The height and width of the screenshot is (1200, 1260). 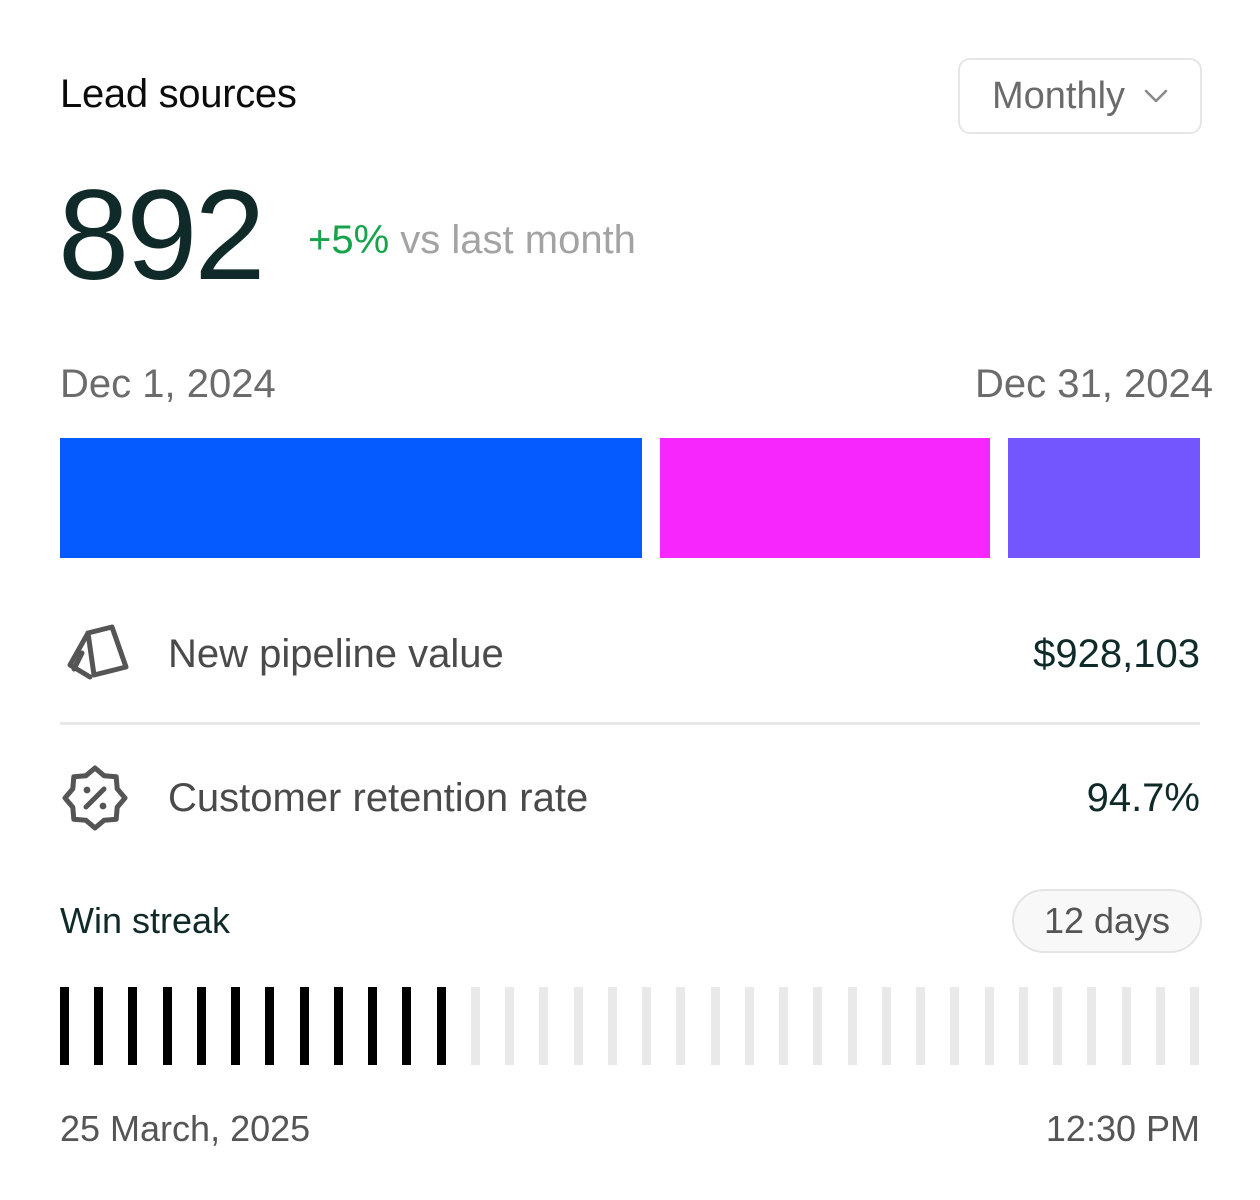 I want to click on footer-date: 25 March, 2025, so click(x=185, y=1128).